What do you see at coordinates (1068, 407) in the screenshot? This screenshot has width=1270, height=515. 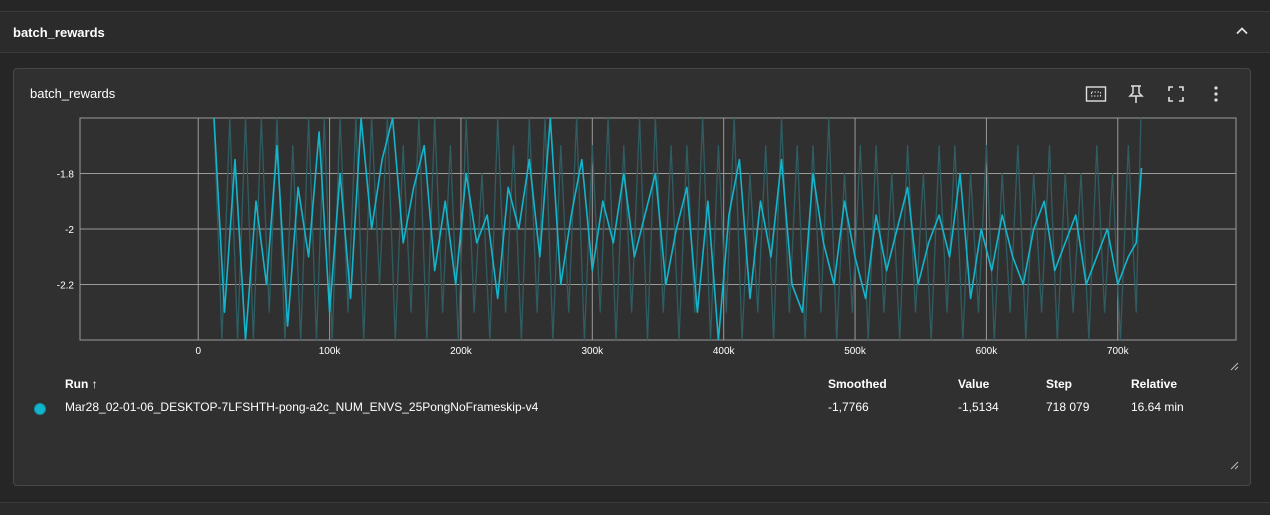 I see `step-value: 718 079` at bounding box center [1068, 407].